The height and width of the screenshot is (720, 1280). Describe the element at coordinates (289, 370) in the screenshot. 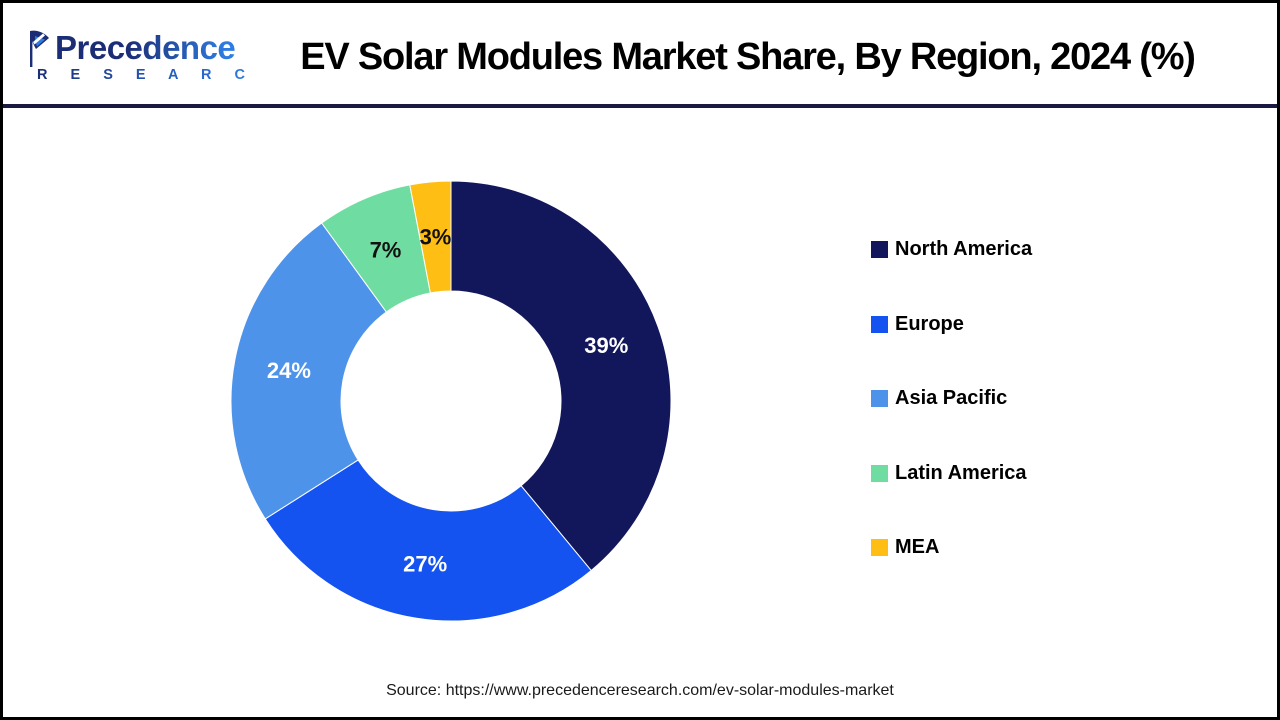

I see `slice-label-asia-pacific: 24%` at that location.